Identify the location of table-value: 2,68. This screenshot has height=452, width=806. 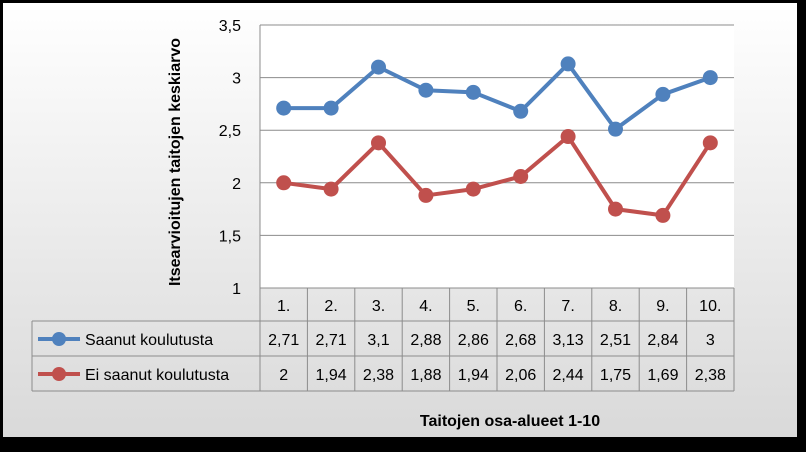
(520, 340).